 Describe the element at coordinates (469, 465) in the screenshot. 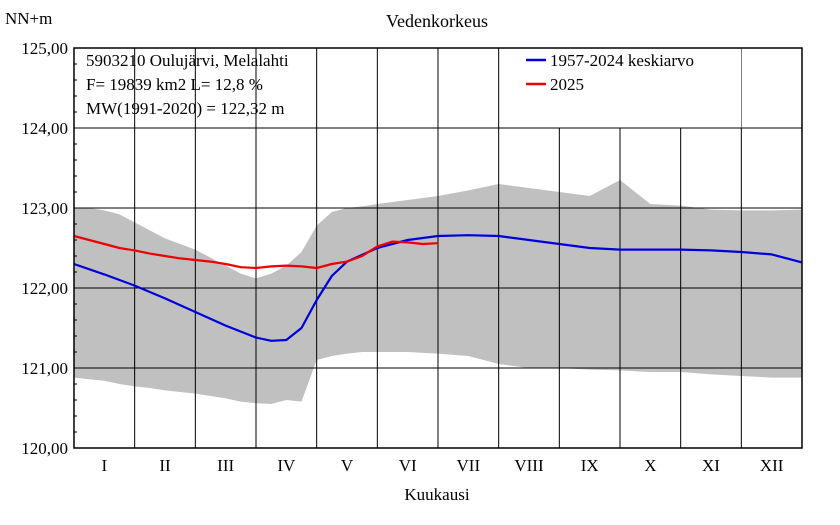

I see `x-tick-label-VII: VII` at that location.